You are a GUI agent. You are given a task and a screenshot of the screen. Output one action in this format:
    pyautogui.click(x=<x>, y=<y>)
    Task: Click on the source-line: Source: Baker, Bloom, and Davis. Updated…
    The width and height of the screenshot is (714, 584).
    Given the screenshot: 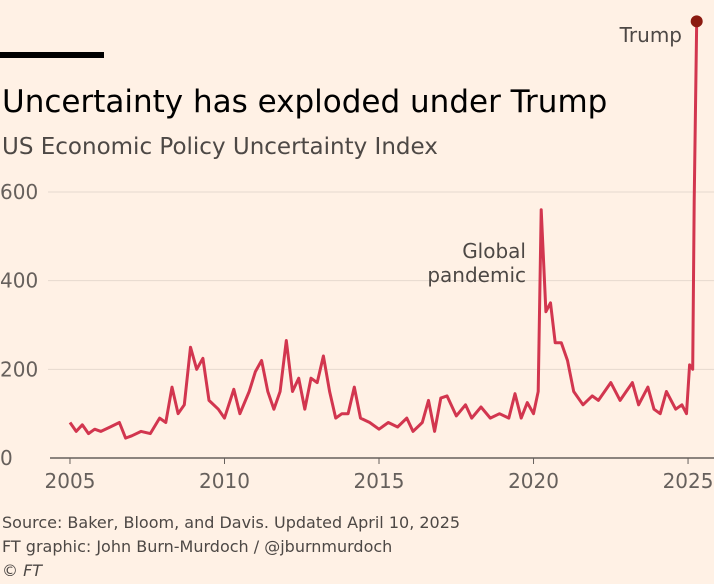 What is the action you would take?
    pyautogui.click(x=231, y=522)
    